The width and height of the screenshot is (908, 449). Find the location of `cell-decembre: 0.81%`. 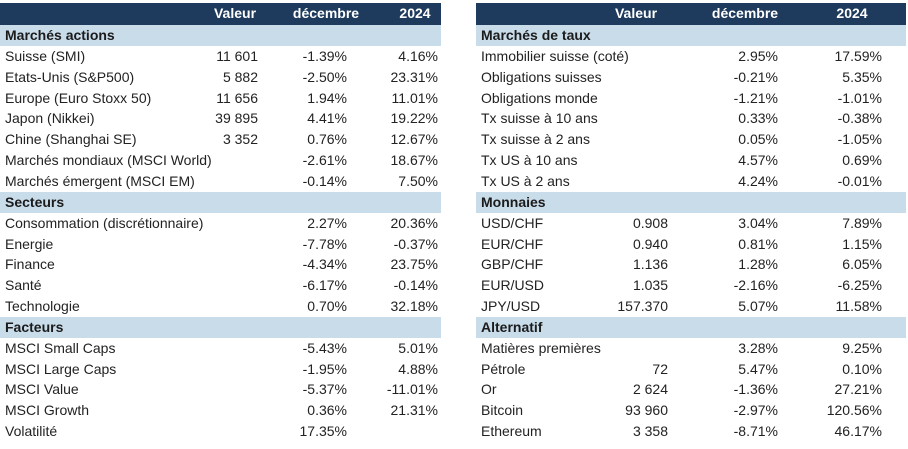

cell-decembre: 0.81% is located at coordinates (758, 243).